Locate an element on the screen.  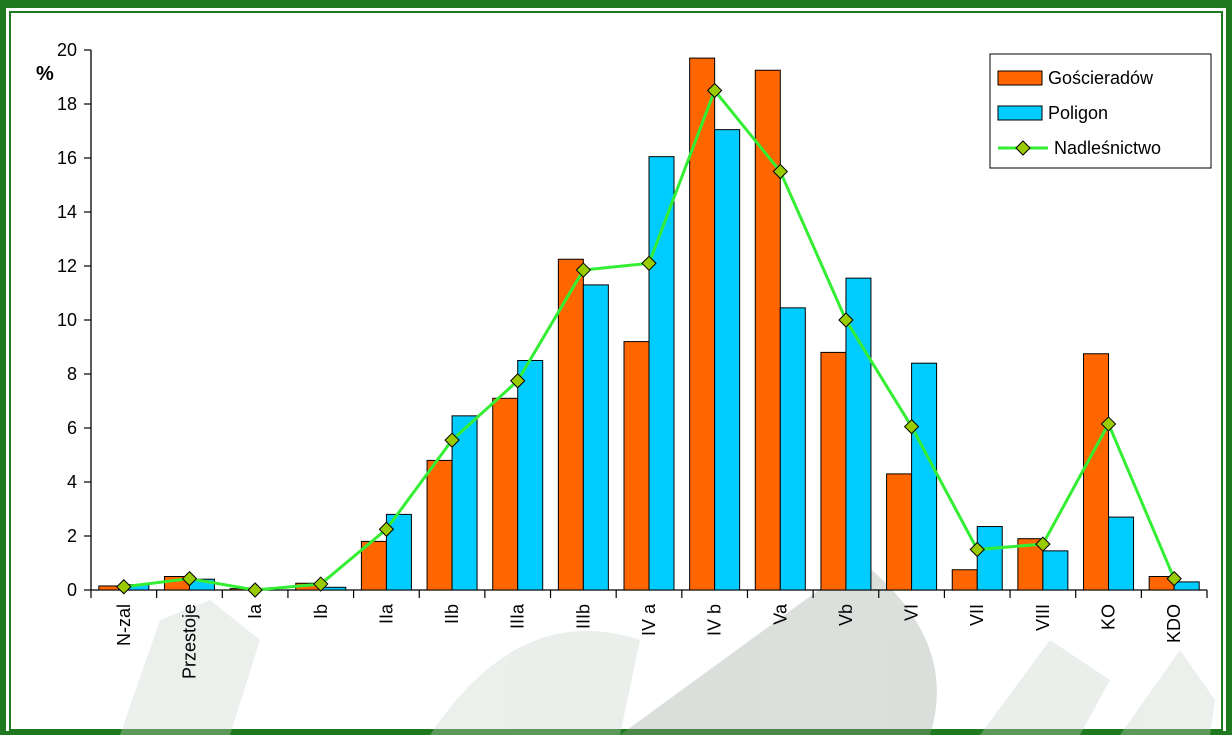
x-tick-label: VIII is located at coordinates (1043, 617).